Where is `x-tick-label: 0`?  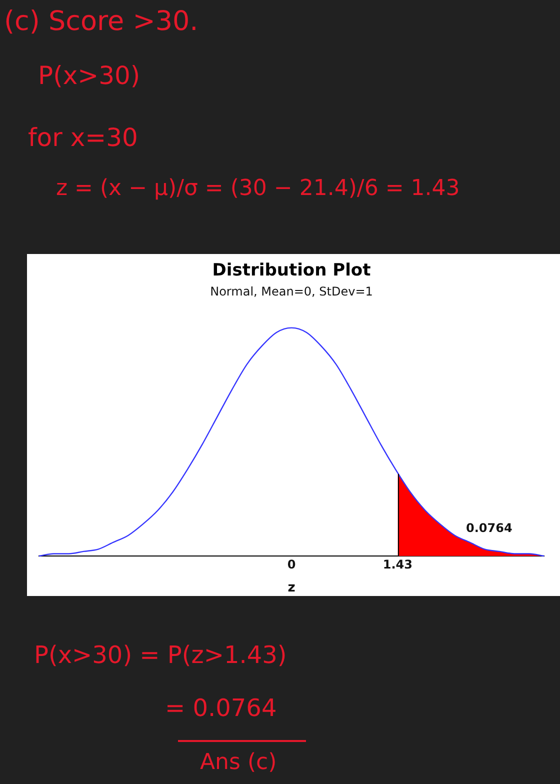
x-tick-label: 0 is located at coordinates (291, 564).